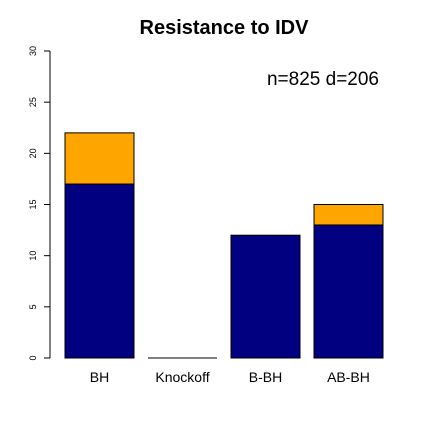  What do you see at coordinates (39, 203) in the screenshot?
I see `y-axis: 0 5 10 15 20 25 30` at bounding box center [39, 203].